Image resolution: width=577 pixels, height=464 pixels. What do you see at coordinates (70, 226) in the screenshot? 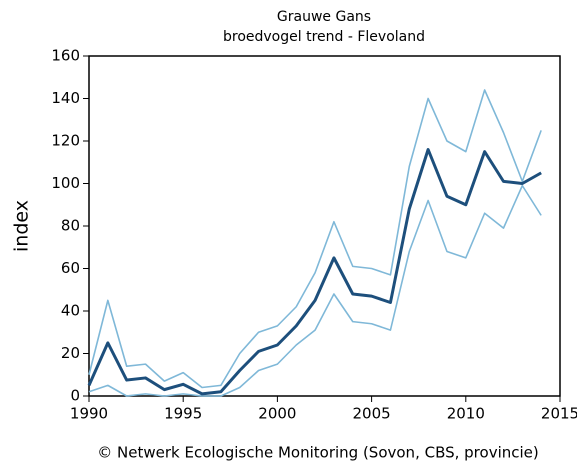
I see `y-tick-label: 80` at bounding box center [70, 226].